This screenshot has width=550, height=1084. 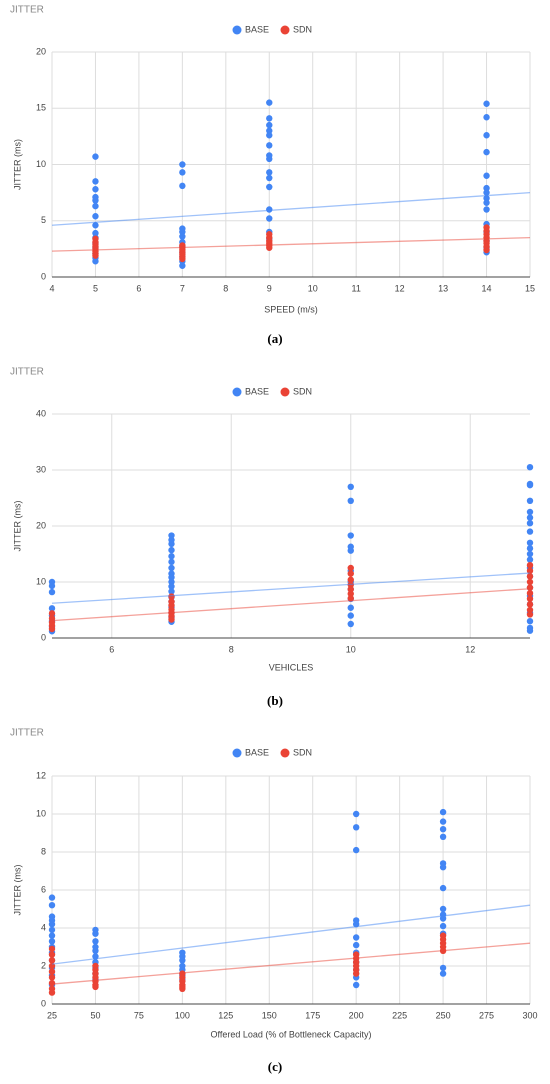 What do you see at coordinates (257, 29) in the screenshot?
I see `legend-label: BASE` at bounding box center [257, 29].